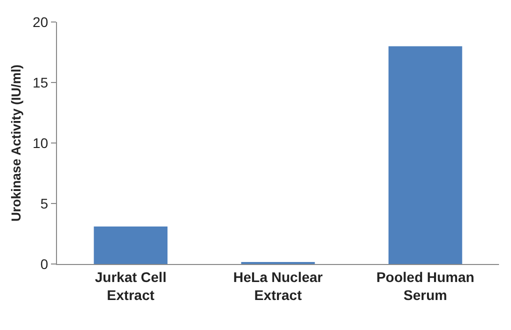 The height and width of the screenshot is (330, 511). Describe the element at coordinates (40, 82) in the screenshot. I see `y-tick-label: 15` at that location.